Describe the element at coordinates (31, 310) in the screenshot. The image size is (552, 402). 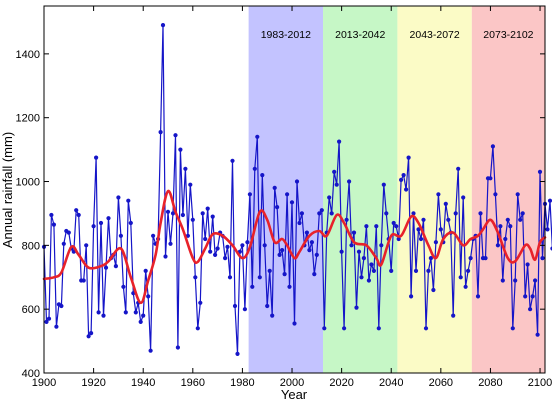
I see `y-tick-label: 600` at that location.